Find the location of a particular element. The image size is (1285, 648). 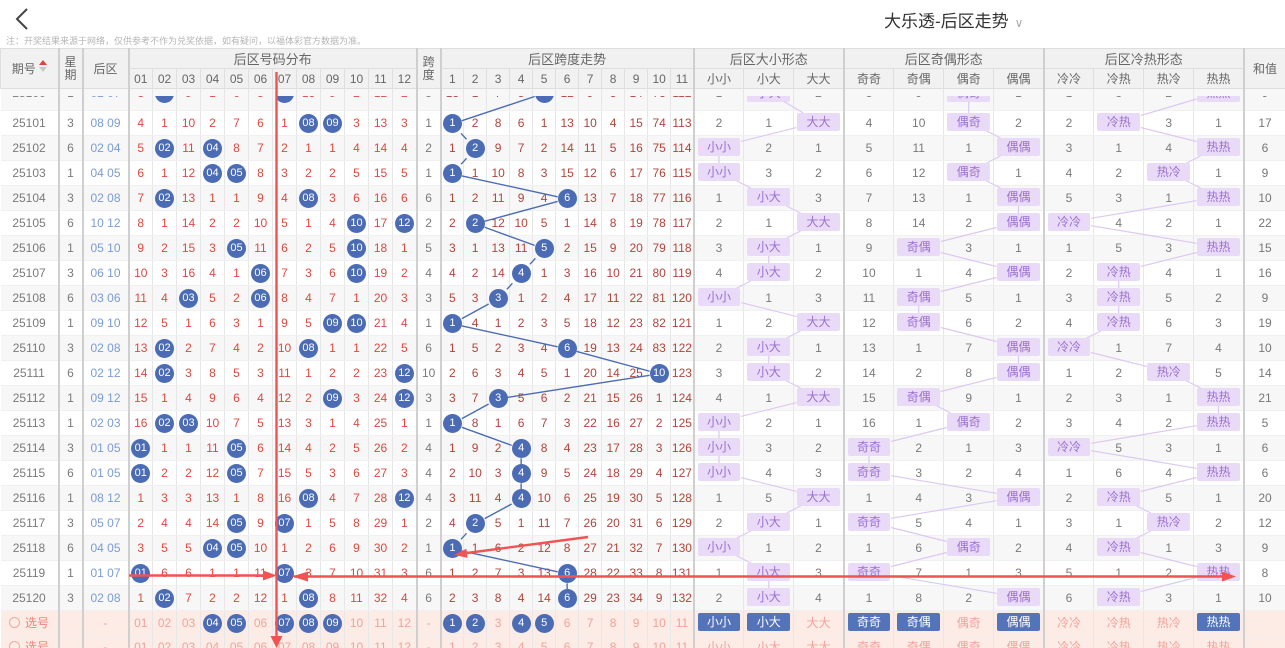

size-cell: 4 is located at coordinates (718, 398).